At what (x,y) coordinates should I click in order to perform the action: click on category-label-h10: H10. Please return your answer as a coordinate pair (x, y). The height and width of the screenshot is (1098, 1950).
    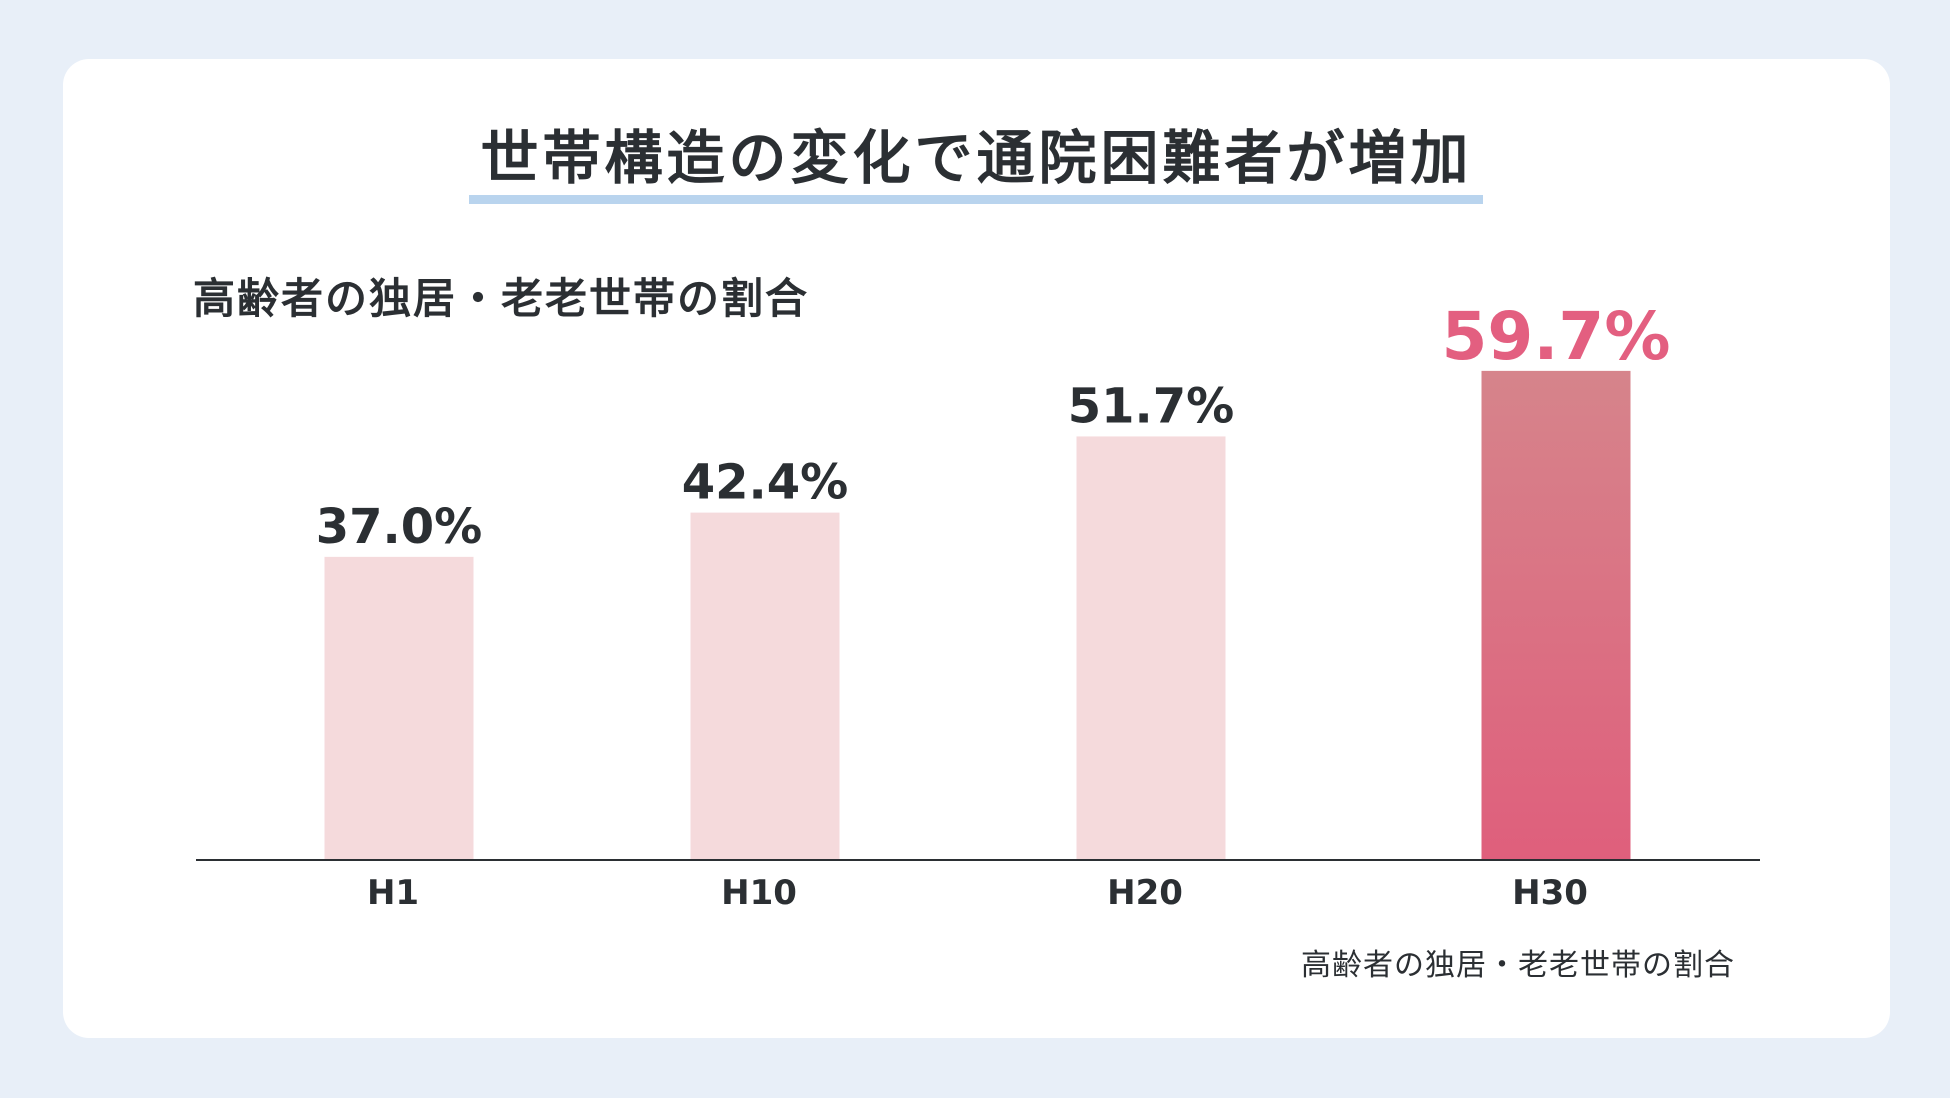
    Looking at the image, I should click on (759, 893).